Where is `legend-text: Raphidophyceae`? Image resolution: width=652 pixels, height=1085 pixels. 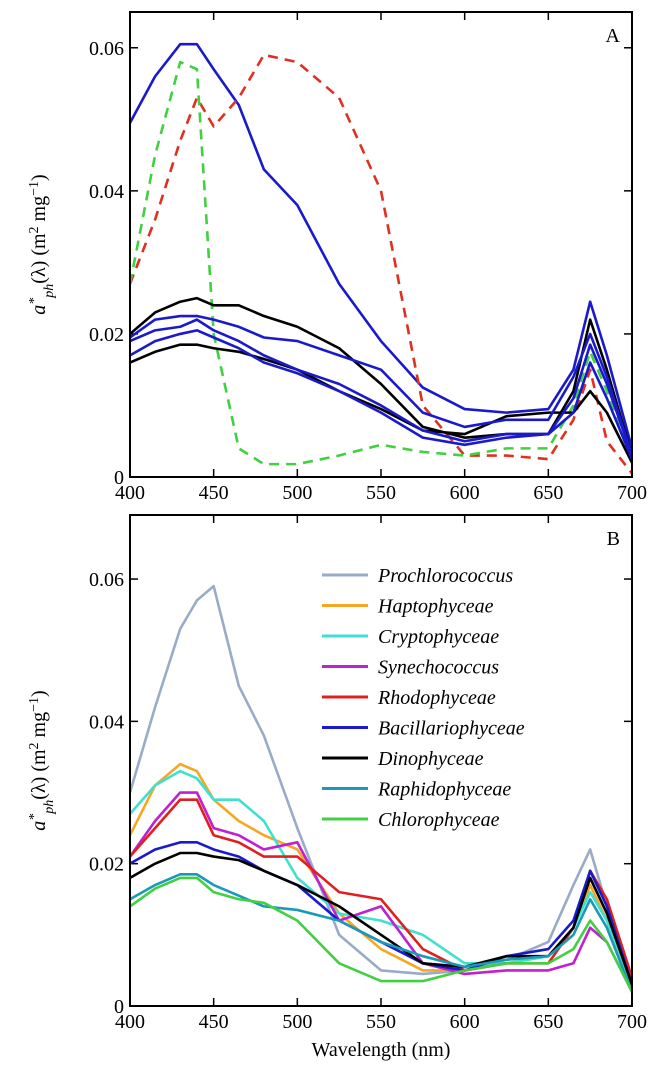
legend-text: Raphidophyceae is located at coordinates (444, 790).